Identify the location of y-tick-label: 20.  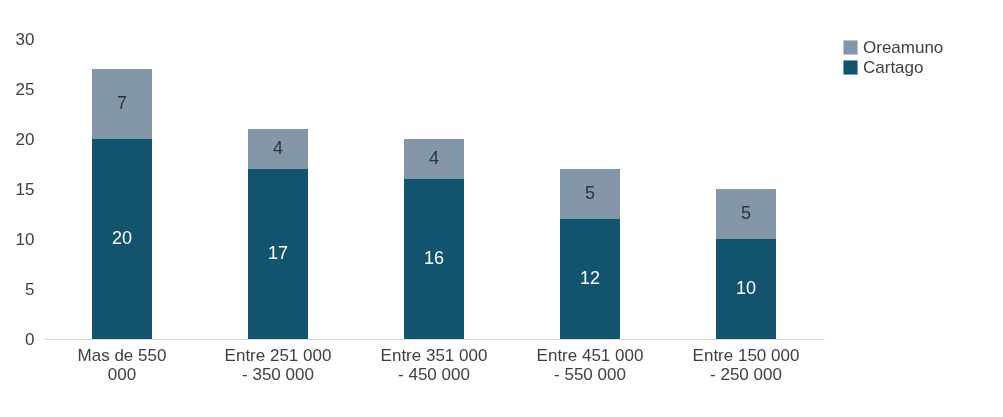
(25, 139).